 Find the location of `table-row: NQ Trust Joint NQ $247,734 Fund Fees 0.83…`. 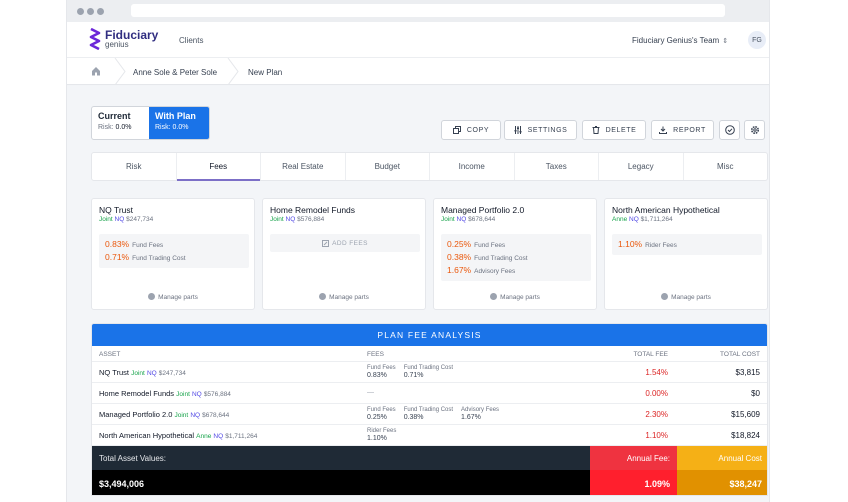

table-row: NQ Trust Joint NQ $247,734 Fund Fees 0.83… is located at coordinates (429, 372).